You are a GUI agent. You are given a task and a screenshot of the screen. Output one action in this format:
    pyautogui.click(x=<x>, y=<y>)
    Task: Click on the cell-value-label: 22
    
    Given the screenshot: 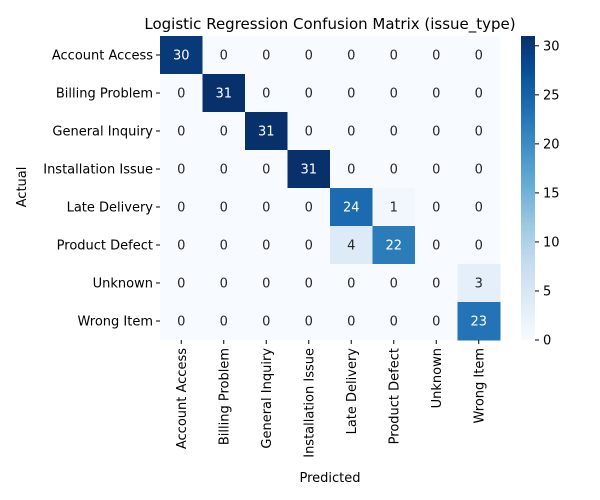 What is the action you would take?
    pyautogui.click(x=393, y=246)
    